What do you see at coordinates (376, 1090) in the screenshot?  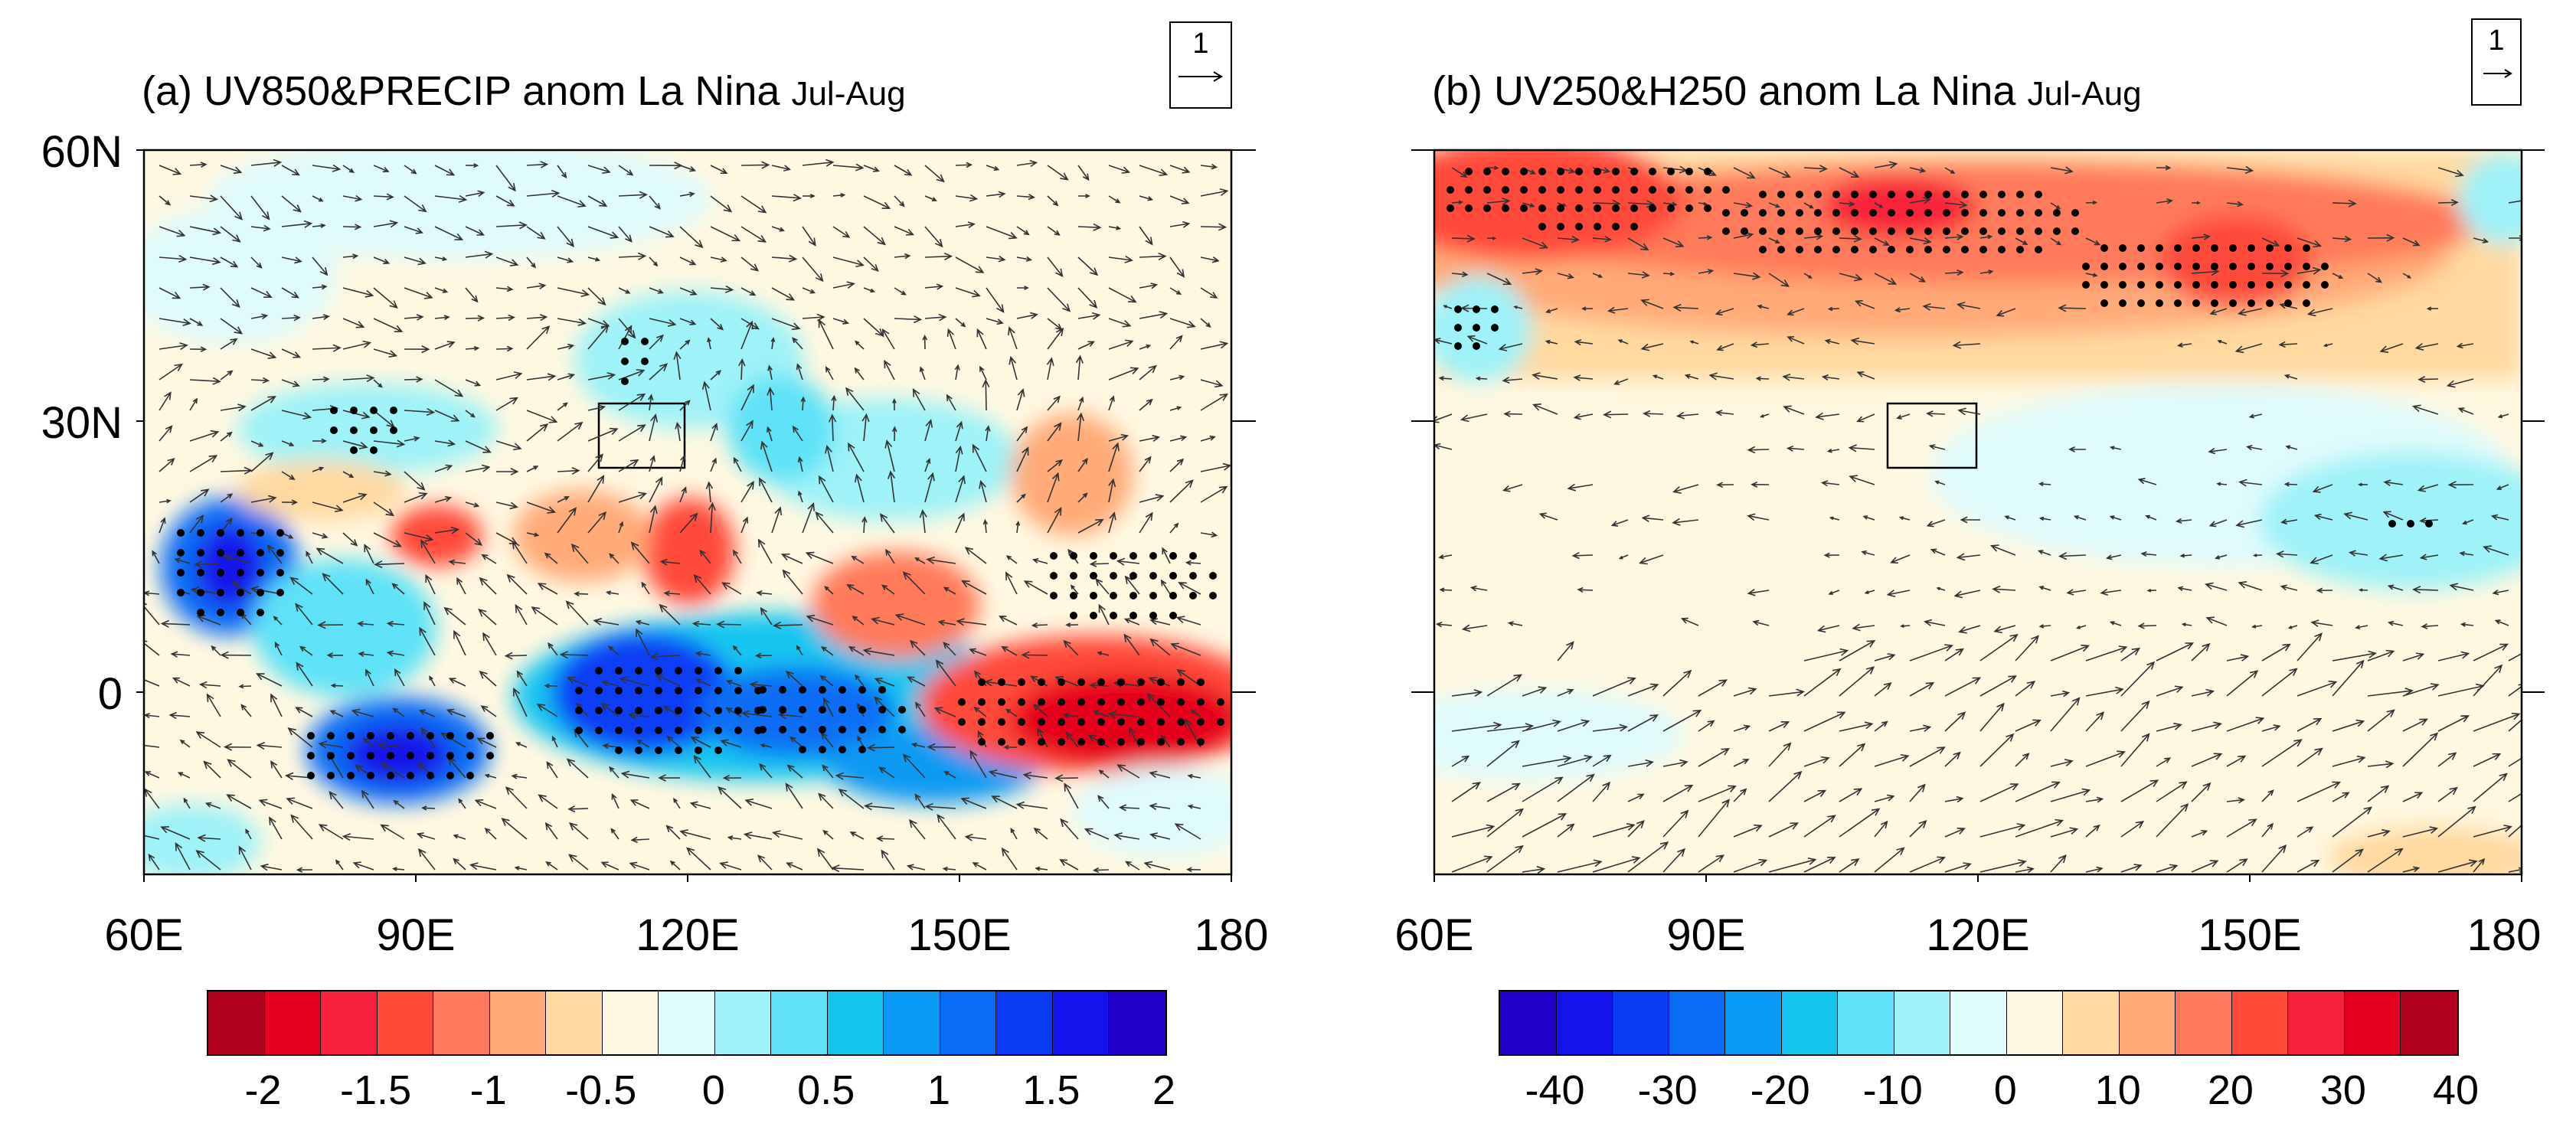 I see `colorbar-label: -1.5` at bounding box center [376, 1090].